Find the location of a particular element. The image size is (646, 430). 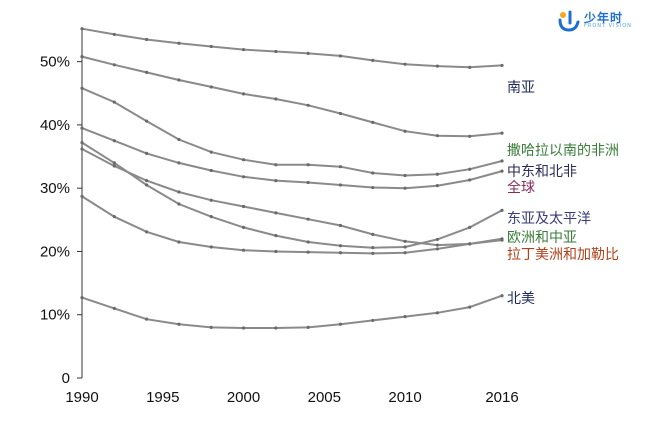

x-tick-label: 2016 is located at coordinates (501, 397).